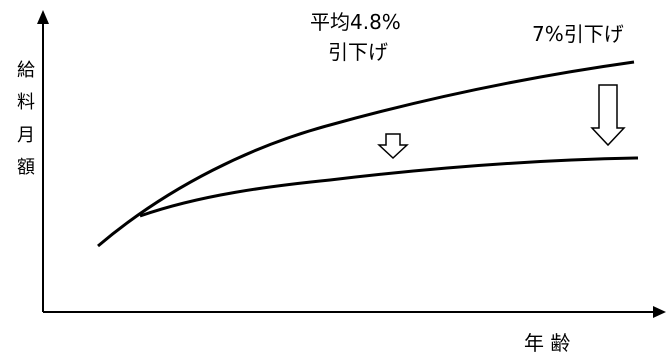  I want to click on small-down-arrow-icon, so click(393, 146).